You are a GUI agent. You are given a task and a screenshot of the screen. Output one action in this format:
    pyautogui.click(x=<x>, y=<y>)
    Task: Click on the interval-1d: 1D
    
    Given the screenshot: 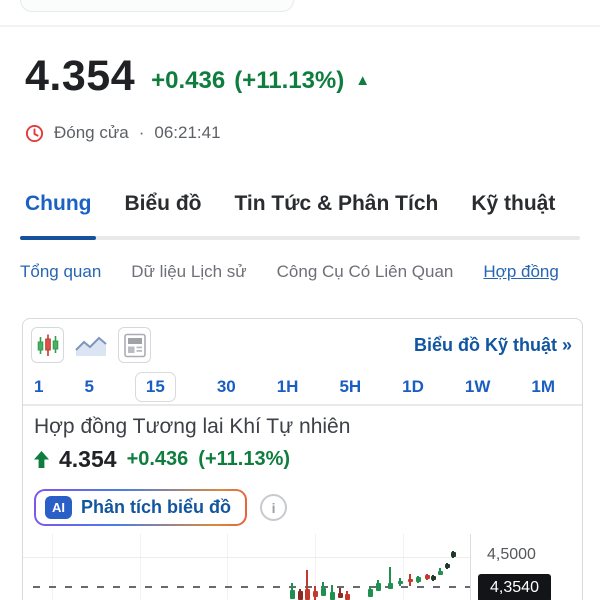 What is the action you would take?
    pyautogui.click(x=413, y=386)
    